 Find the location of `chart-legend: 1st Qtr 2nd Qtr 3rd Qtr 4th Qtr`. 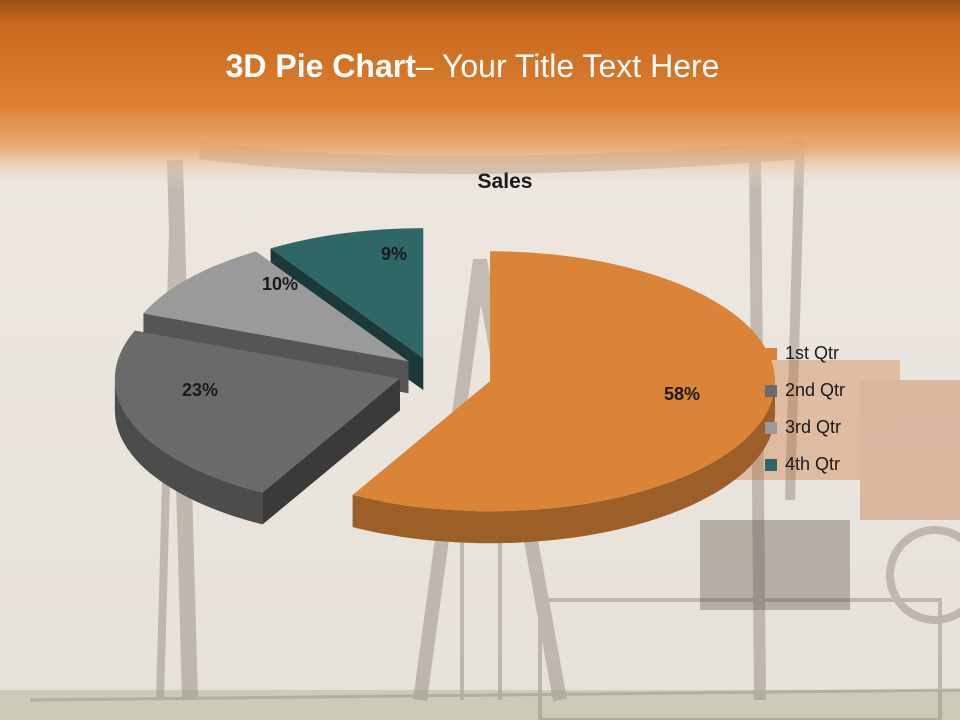

chart-legend: 1st Qtr 2nd Qtr 3rd Qtr 4th Qtr is located at coordinates (805, 409).